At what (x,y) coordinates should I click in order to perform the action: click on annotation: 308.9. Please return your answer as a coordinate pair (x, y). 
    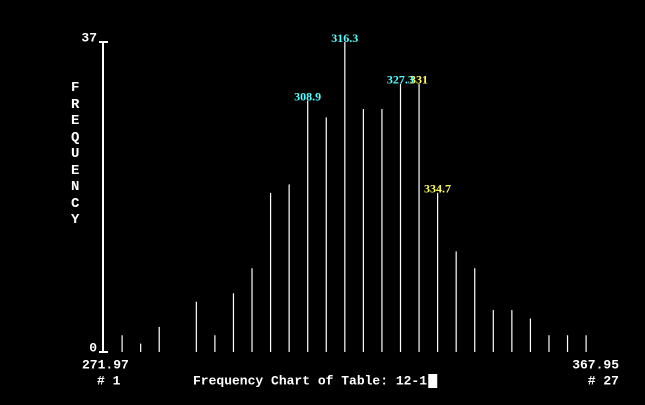
    Looking at the image, I should click on (307, 96).